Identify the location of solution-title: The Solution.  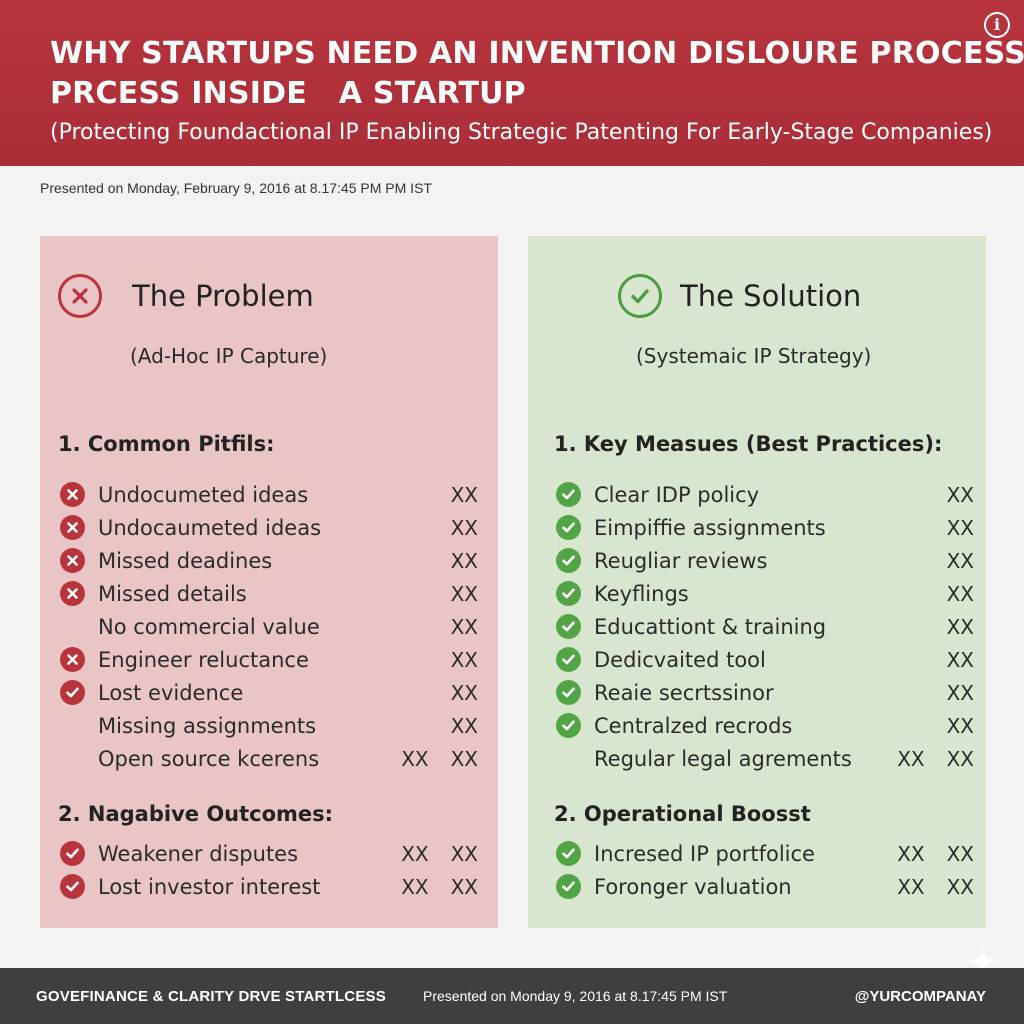
(771, 296).